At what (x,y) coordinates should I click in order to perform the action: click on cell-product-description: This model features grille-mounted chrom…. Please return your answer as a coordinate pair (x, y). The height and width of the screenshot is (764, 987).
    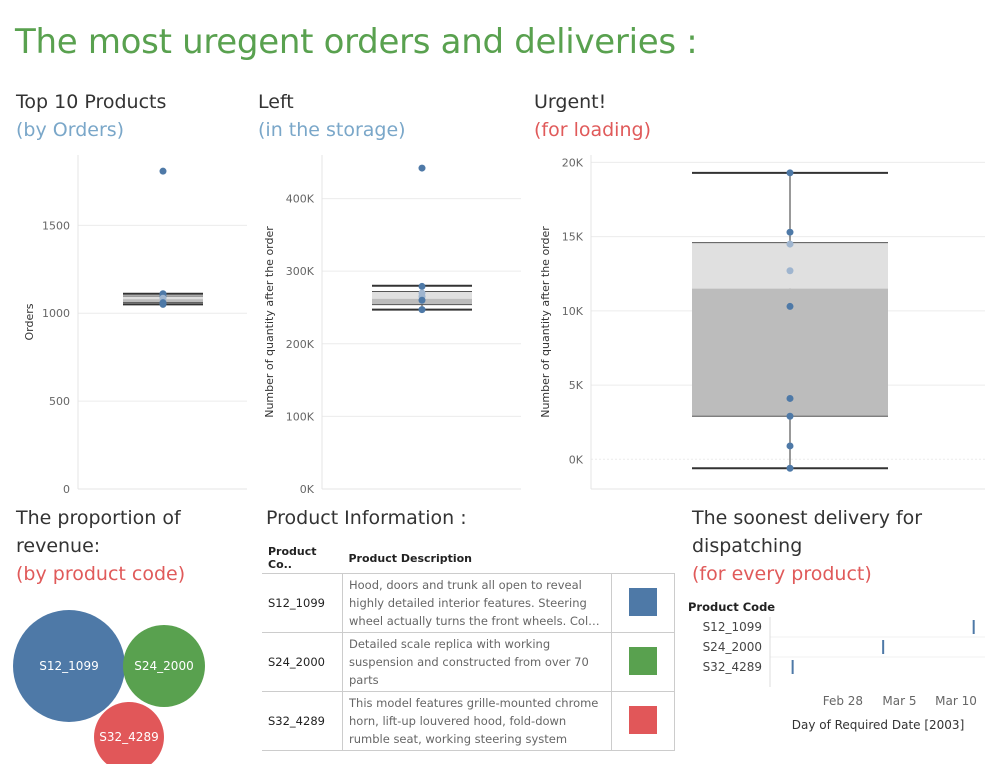
    Looking at the image, I should click on (477, 721).